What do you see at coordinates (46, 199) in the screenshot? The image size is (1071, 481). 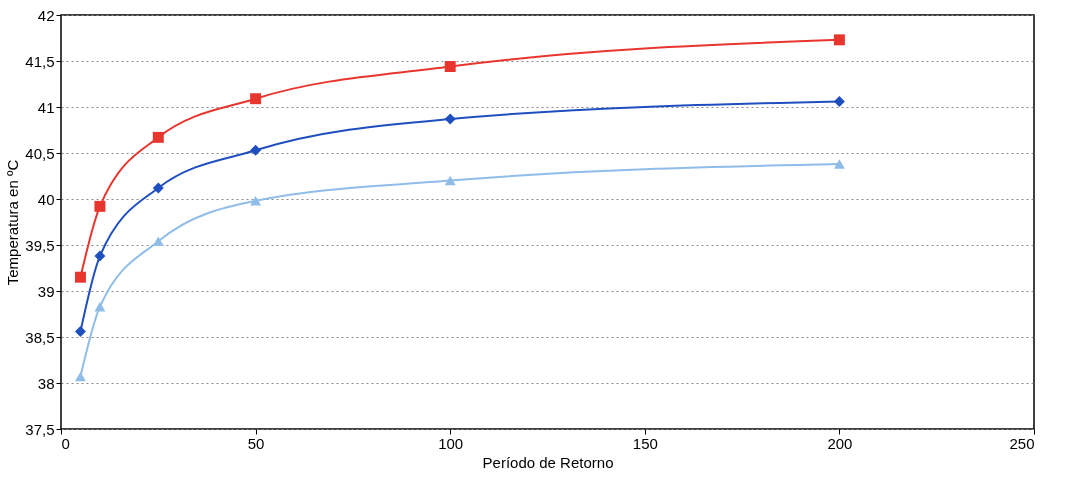 I see `y-tick-label: 40` at bounding box center [46, 199].